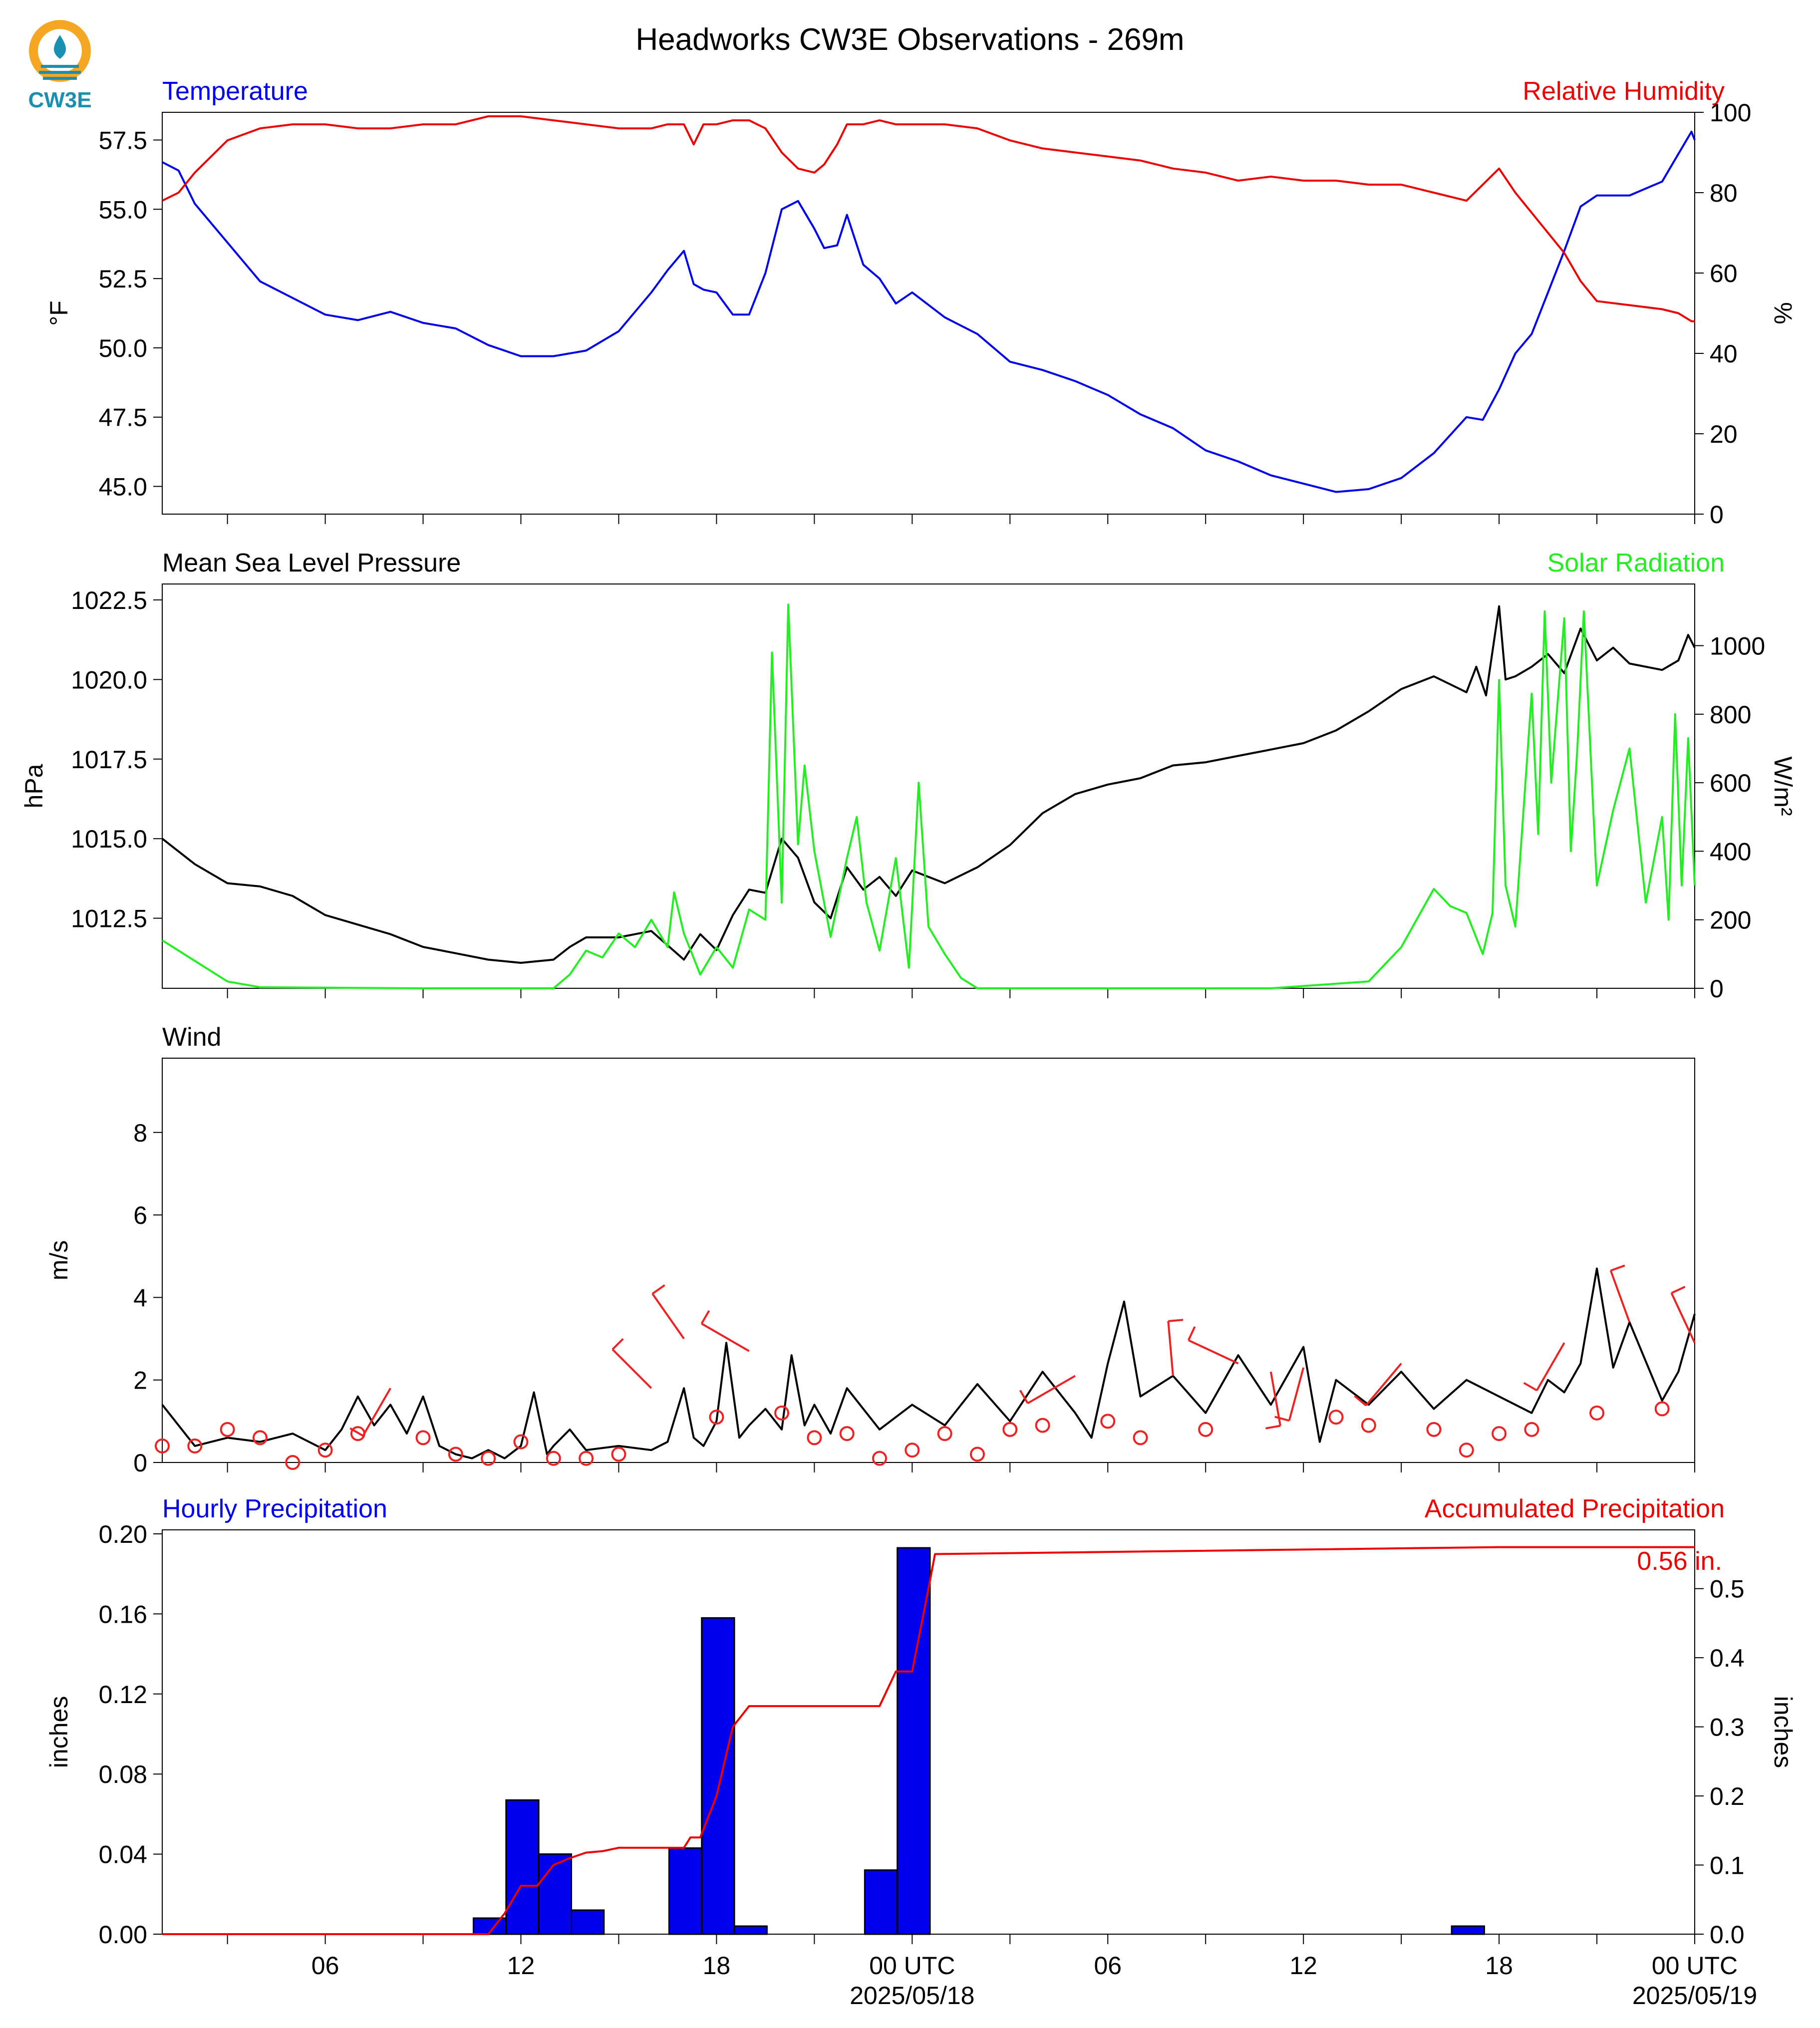  What do you see at coordinates (235, 91) in the screenshot?
I see `left-title: Temperature` at bounding box center [235, 91].